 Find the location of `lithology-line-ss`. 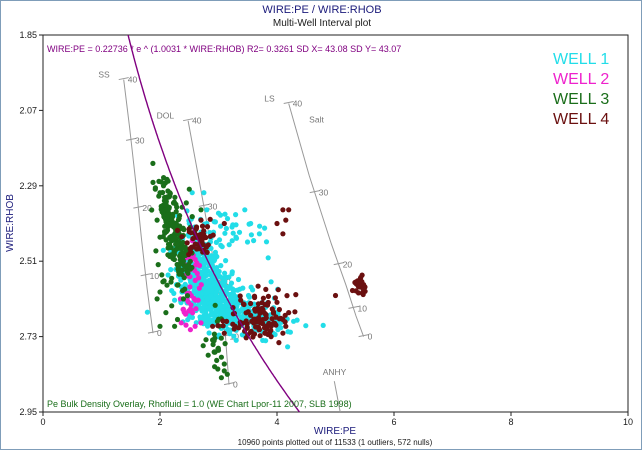

lithology-line-ss is located at coordinates (138, 206).